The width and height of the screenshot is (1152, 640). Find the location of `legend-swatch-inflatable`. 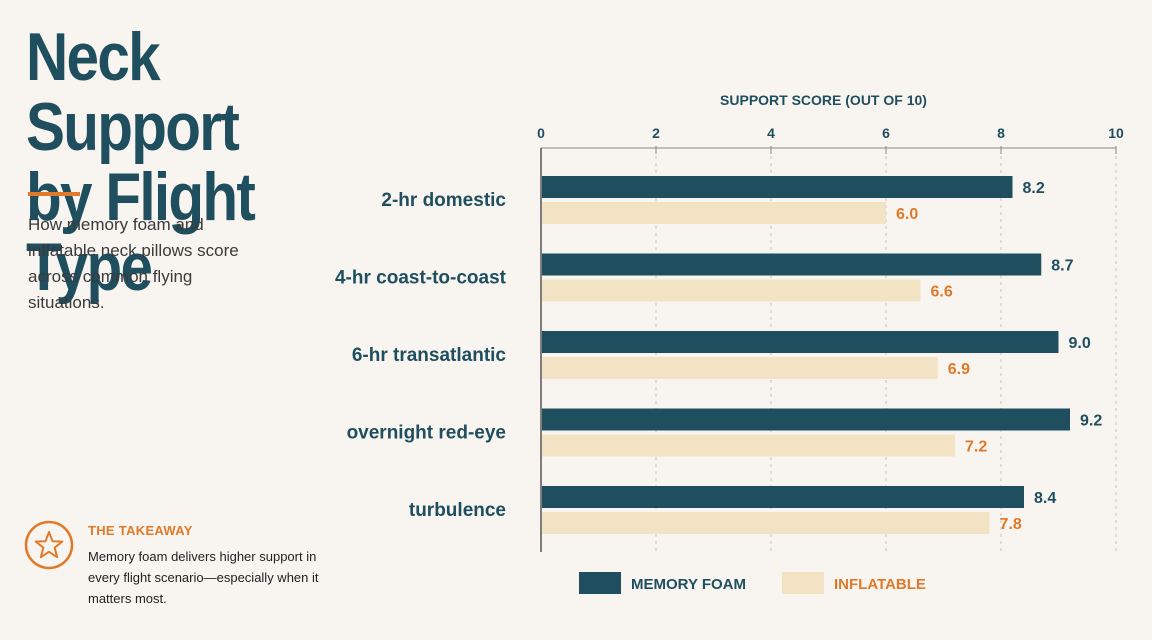

legend-swatch-inflatable is located at coordinates (803, 583).